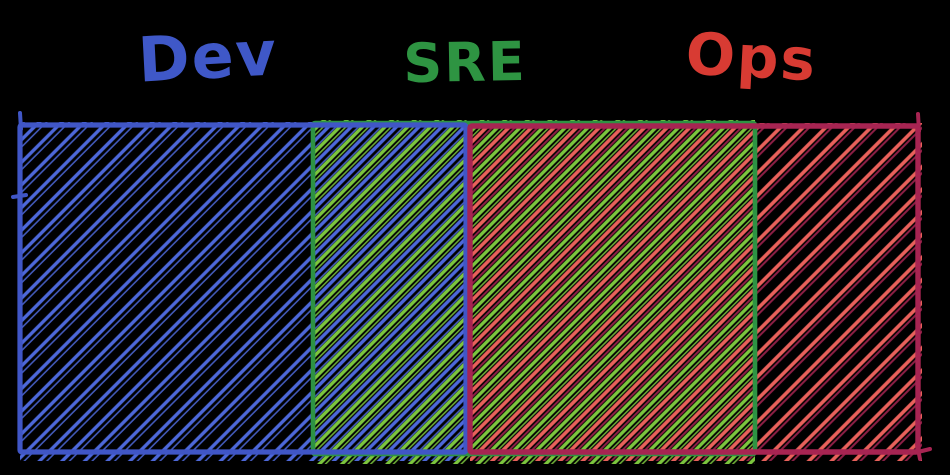 This screenshot has width=950, height=475. I want to click on dev-label: Dev, so click(208, 56).